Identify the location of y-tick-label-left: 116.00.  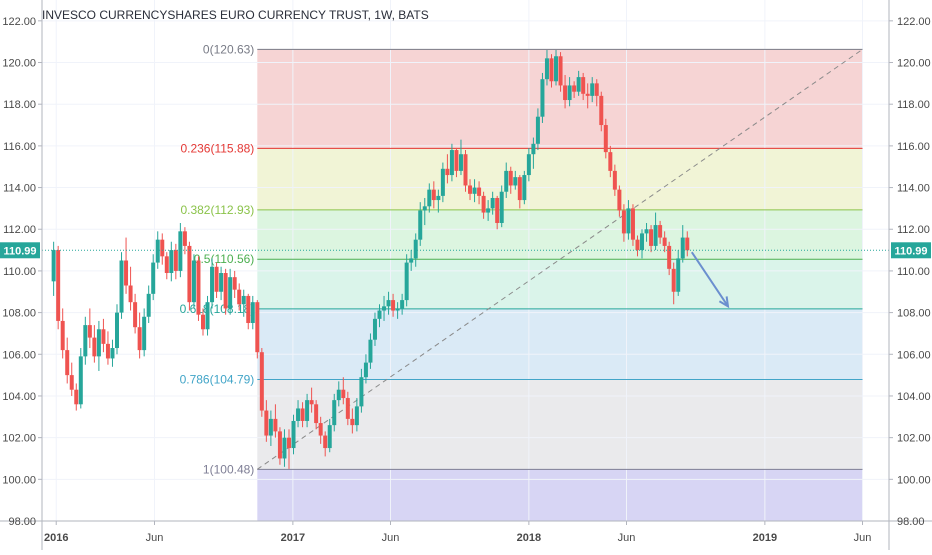
(19, 147).